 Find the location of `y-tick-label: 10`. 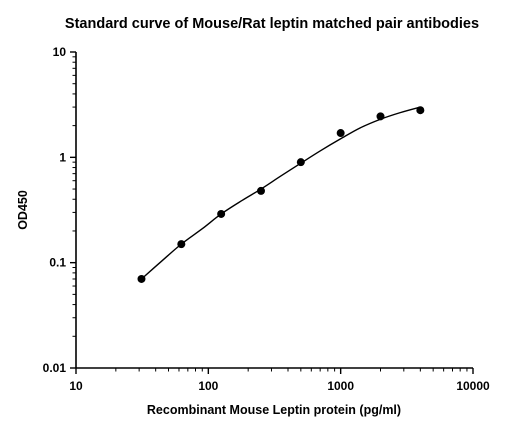

y-tick-label: 10 is located at coordinates (60, 52).